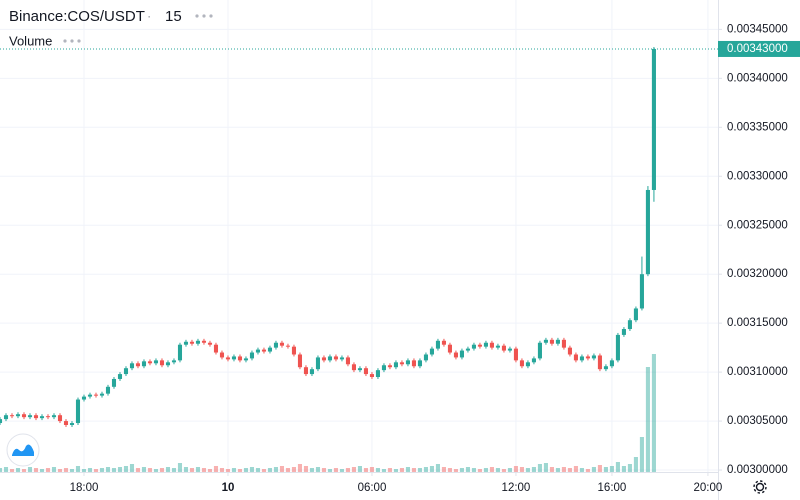 This screenshot has height=500, width=800. Describe the element at coordinates (204, 16) in the screenshot. I see `menu-dots` at that location.